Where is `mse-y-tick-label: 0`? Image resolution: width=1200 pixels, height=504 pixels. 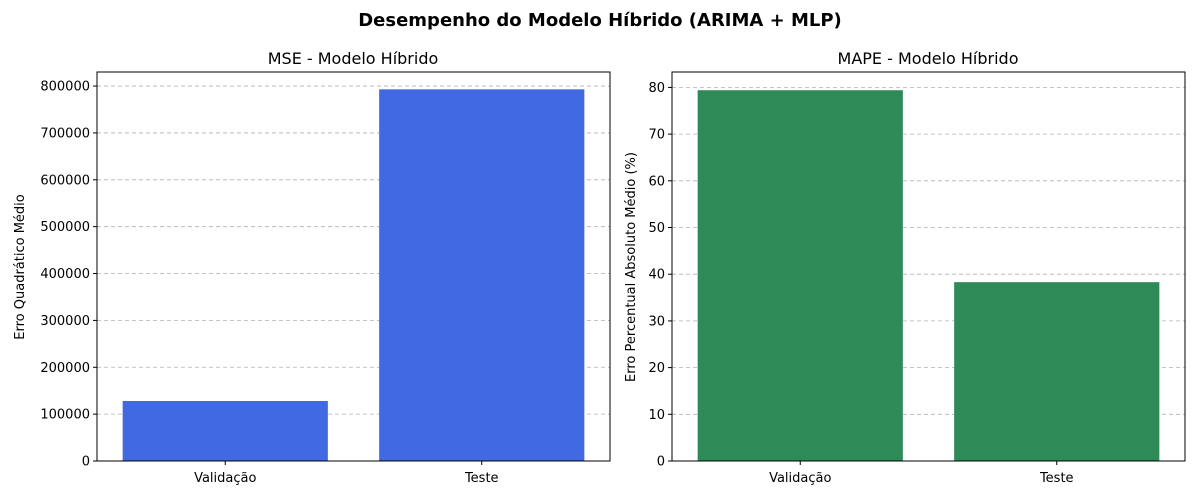 mse-y-tick-label: 0 is located at coordinates (86, 462).